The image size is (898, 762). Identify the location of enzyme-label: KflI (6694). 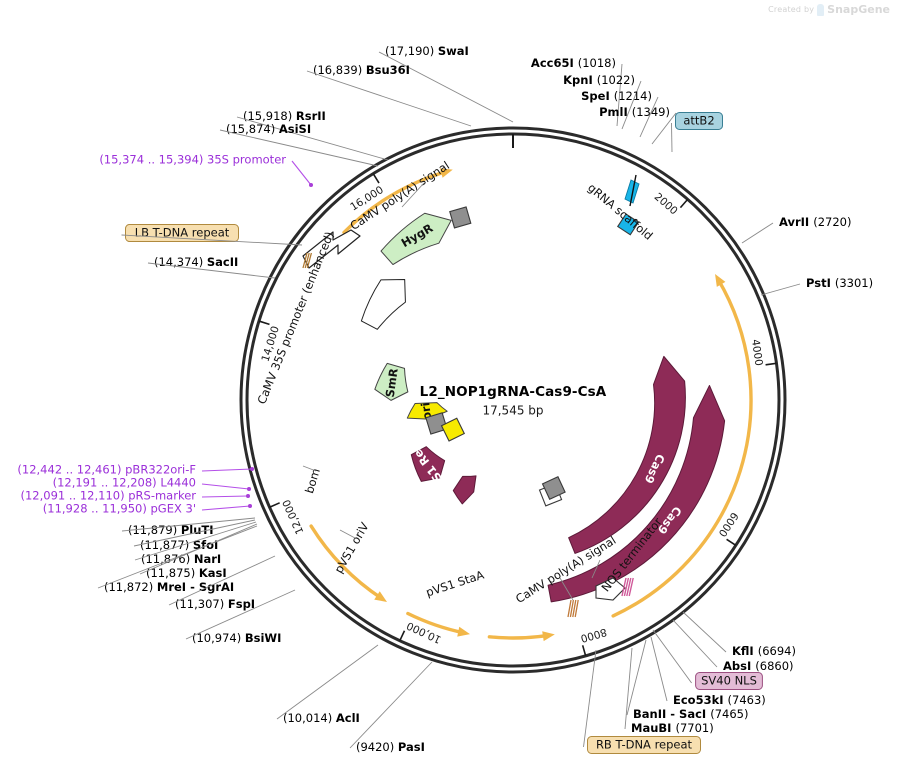
(739, 634).